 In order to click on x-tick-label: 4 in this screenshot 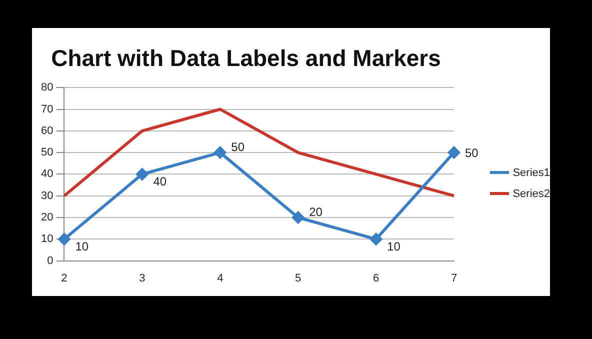, I will do `click(220, 278)`.